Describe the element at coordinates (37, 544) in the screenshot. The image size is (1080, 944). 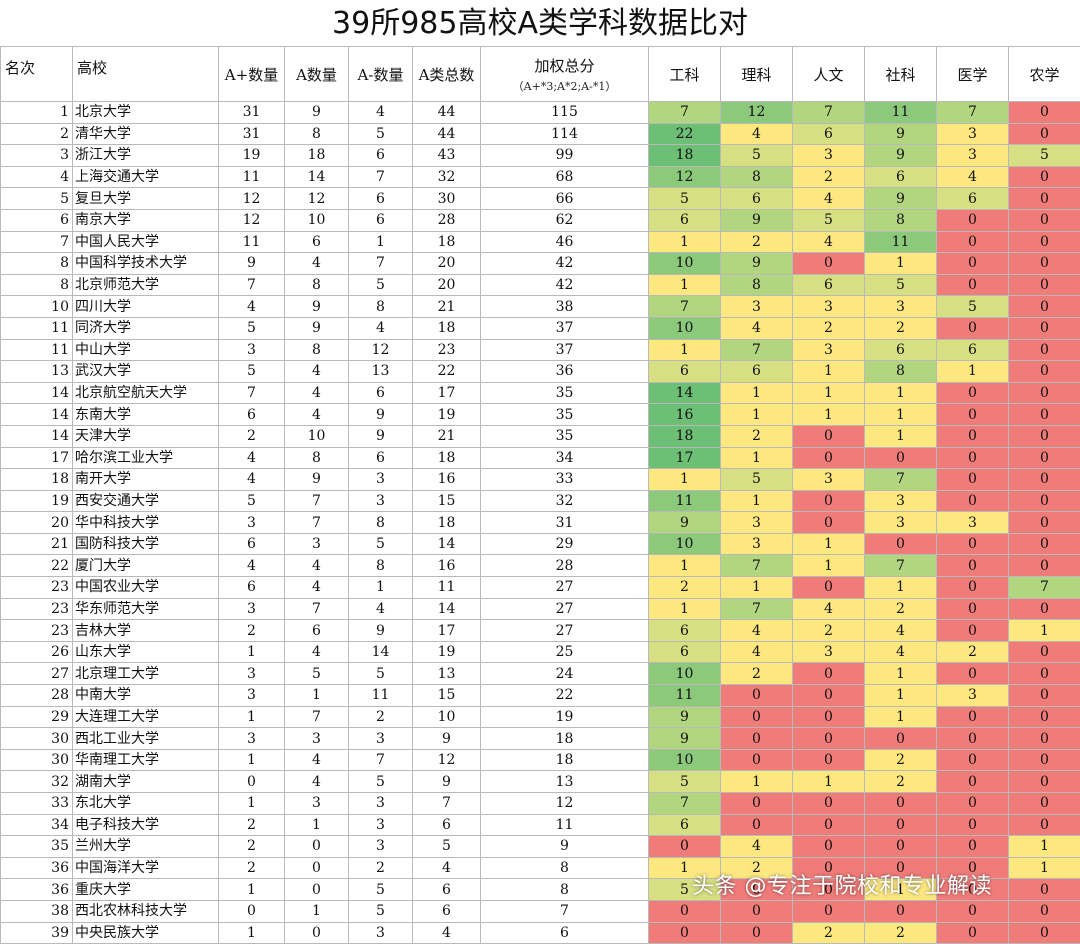
I see `rank-cell: 21` at that location.